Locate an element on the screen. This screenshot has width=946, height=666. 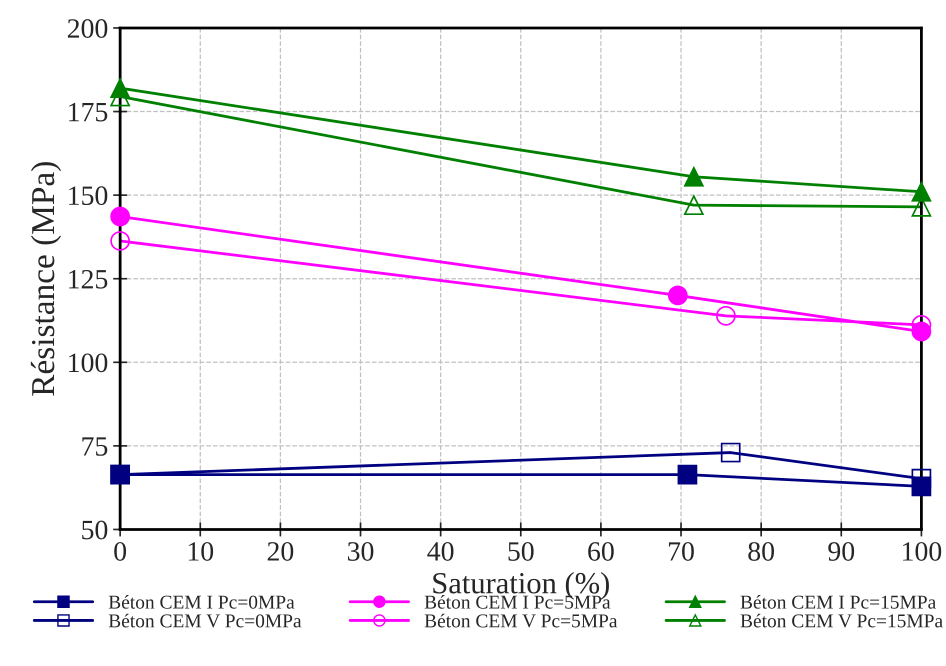
y-tick-label: 125 is located at coordinates (88, 279).